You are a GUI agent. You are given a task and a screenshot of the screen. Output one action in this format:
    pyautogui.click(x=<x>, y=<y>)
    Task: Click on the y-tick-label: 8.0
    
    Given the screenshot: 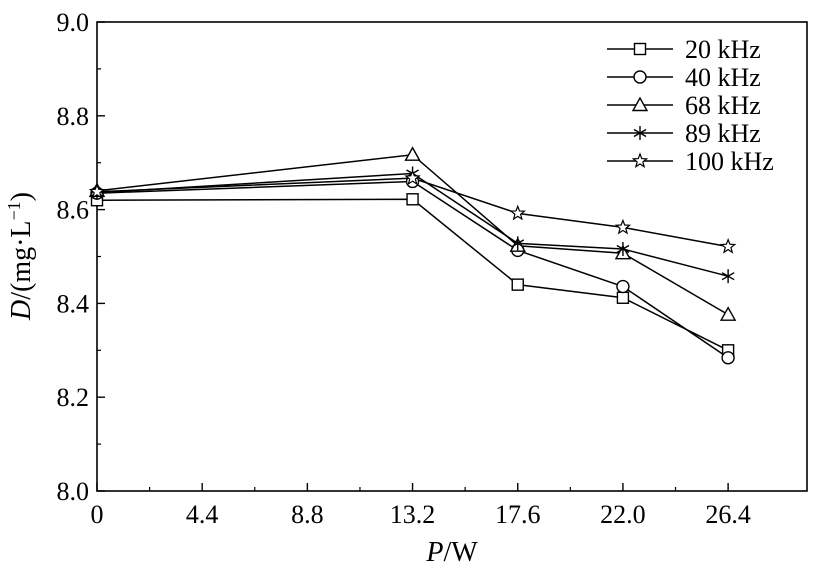 What is the action you would take?
    pyautogui.click(x=73, y=491)
    